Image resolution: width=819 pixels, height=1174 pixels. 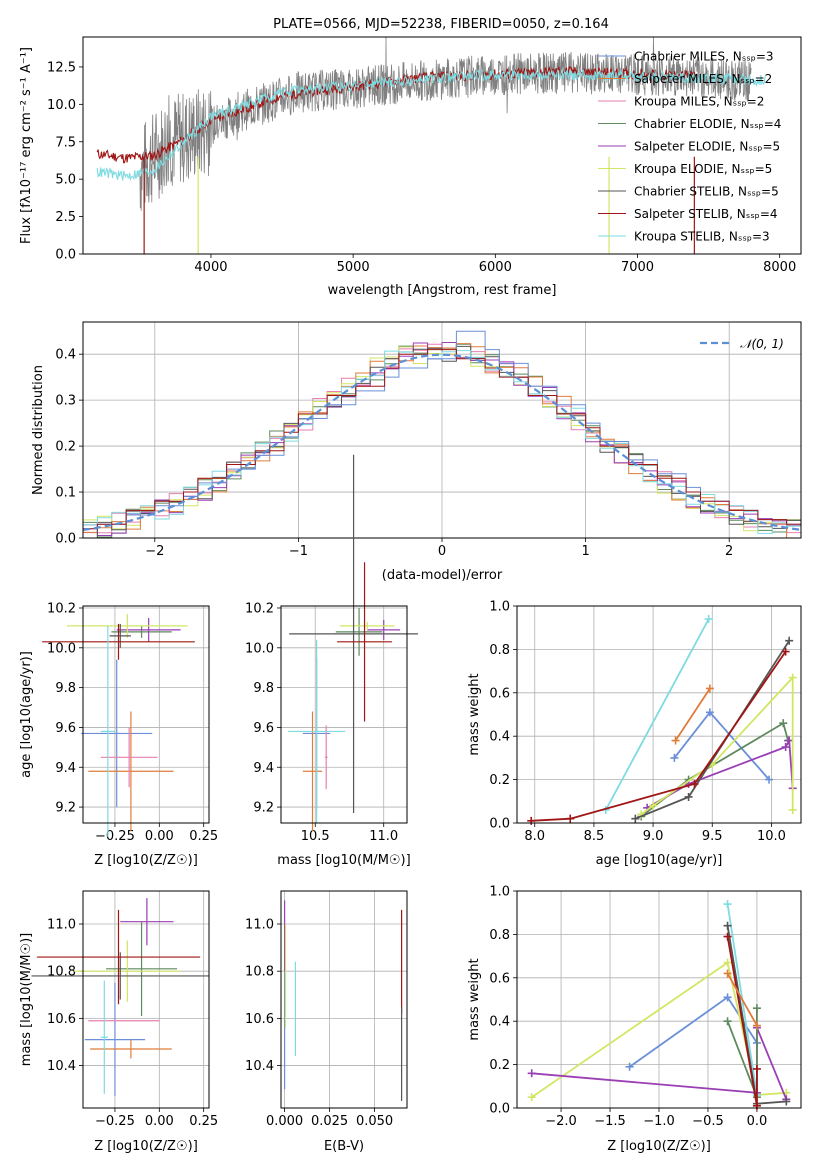 What do you see at coordinates (259, 925) in the screenshot?
I see `ebv-ytick-label: 11.0` at bounding box center [259, 925].